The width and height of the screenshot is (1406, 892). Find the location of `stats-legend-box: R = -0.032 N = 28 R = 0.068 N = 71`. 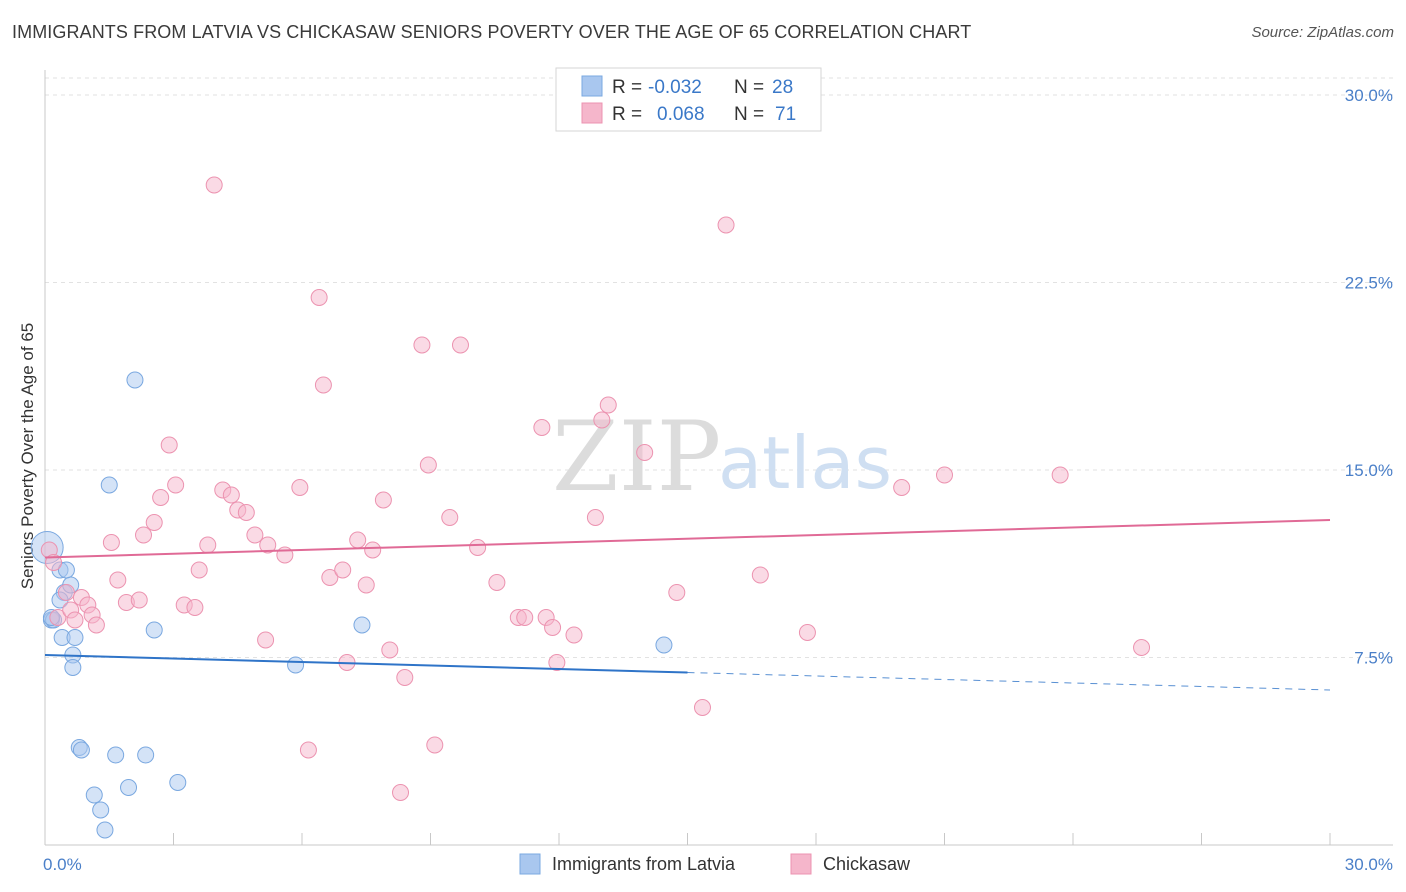

stats-legend-box: R = -0.032 N = 28 R = 0.068 N = 71 is located at coordinates (688, 99).